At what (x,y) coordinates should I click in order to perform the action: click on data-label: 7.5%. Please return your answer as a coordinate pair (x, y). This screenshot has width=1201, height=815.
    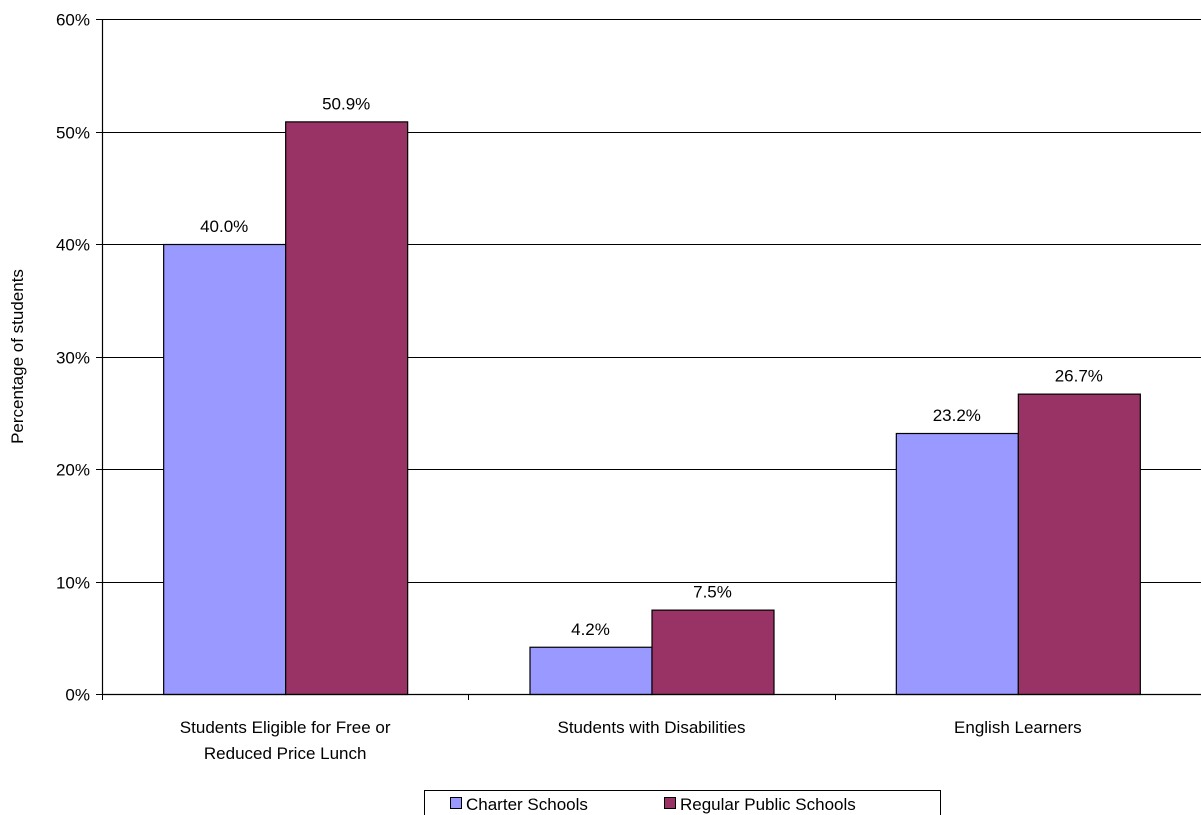
    Looking at the image, I should click on (712, 592).